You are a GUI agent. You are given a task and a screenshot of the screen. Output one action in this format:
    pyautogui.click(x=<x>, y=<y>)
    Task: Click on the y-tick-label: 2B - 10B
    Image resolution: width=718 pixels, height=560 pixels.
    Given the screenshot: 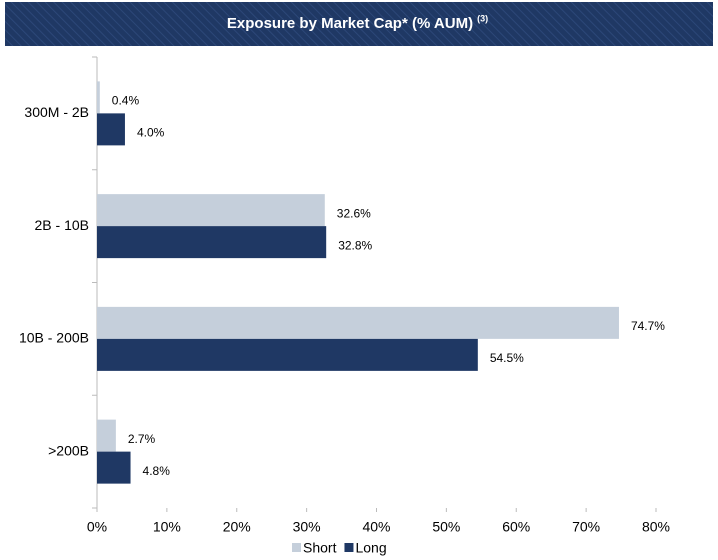 What is the action you would take?
    pyautogui.click(x=62, y=225)
    